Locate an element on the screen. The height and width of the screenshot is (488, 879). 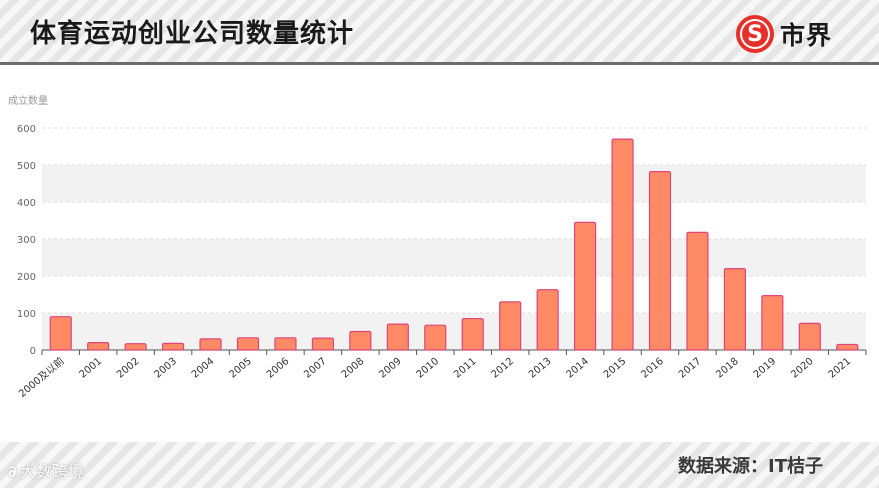
x-tick-label: 2002 is located at coordinates (128, 368).